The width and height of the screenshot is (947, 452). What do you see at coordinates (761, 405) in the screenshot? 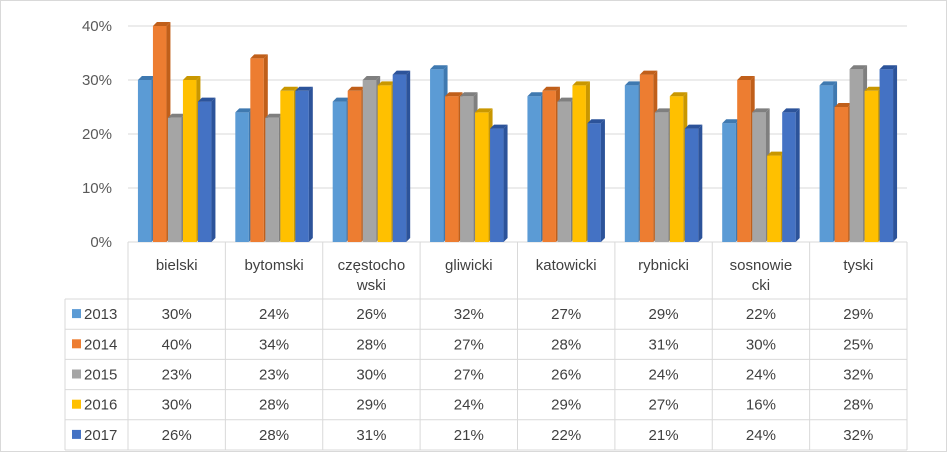
I see `table-cell-value: 16%` at bounding box center [761, 405].